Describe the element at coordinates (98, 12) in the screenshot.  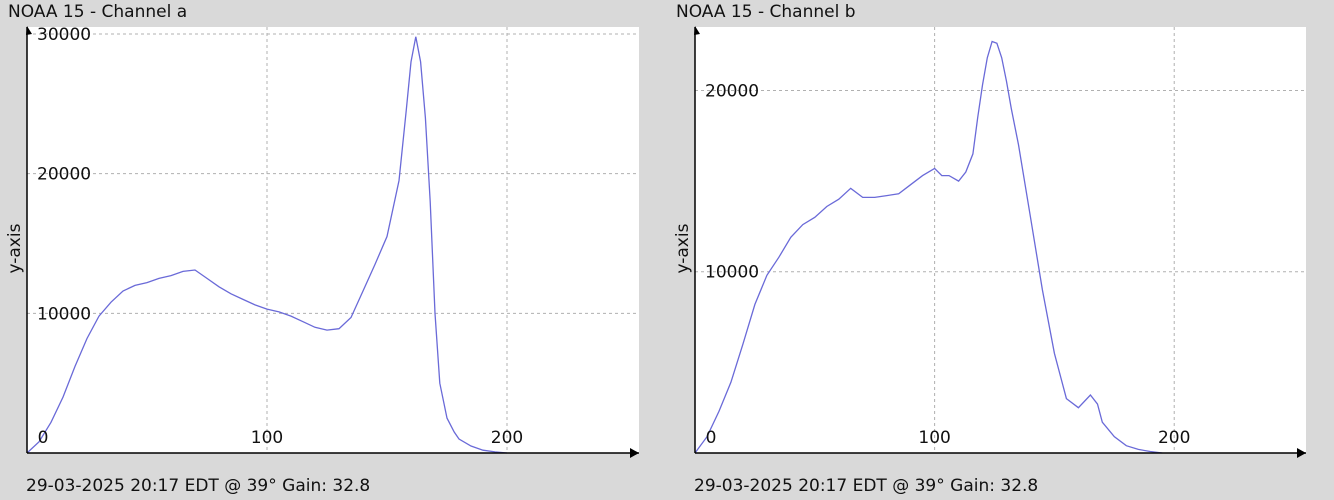
I see `chart-title: NOAA 15 - Channel a` at that location.